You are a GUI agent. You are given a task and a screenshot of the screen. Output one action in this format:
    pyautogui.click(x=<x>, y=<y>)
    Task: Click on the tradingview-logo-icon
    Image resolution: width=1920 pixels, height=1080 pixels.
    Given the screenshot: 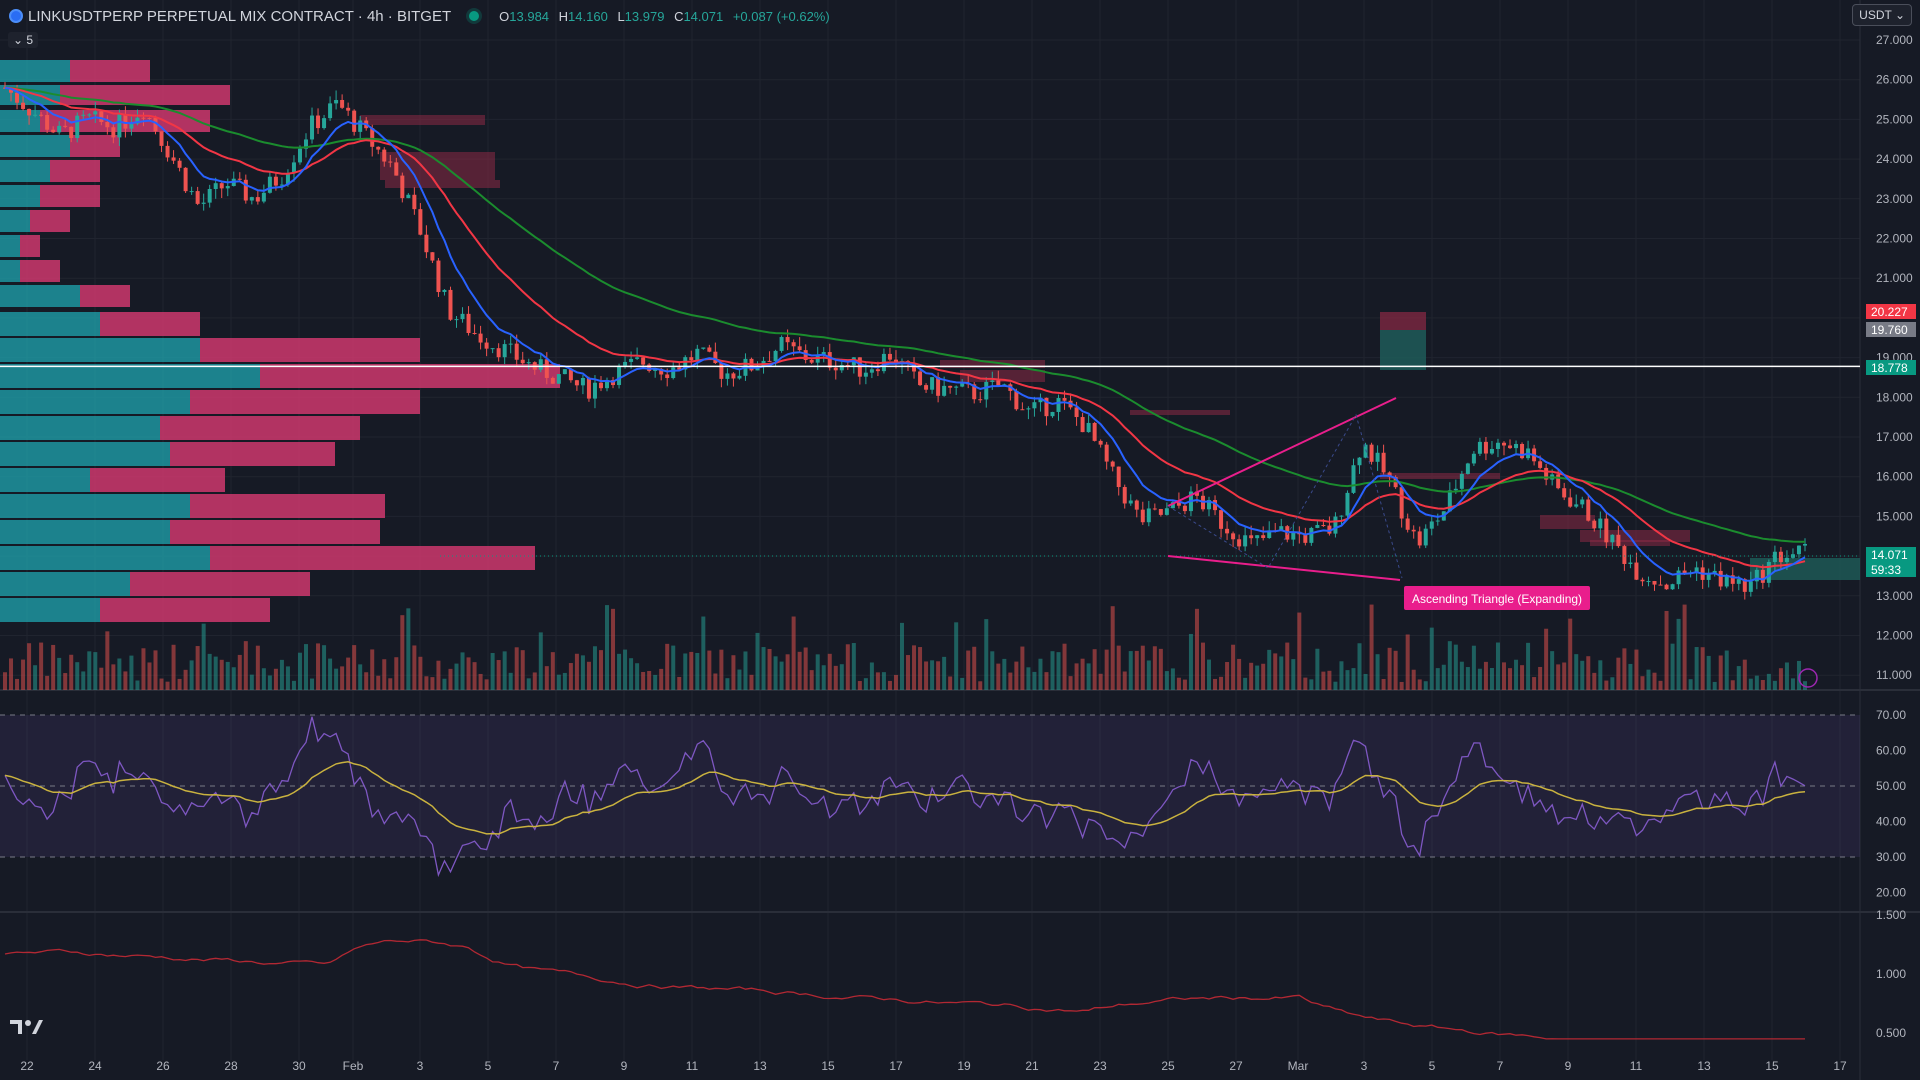 What is the action you would take?
    pyautogui.click(x=27, y=1027)
    